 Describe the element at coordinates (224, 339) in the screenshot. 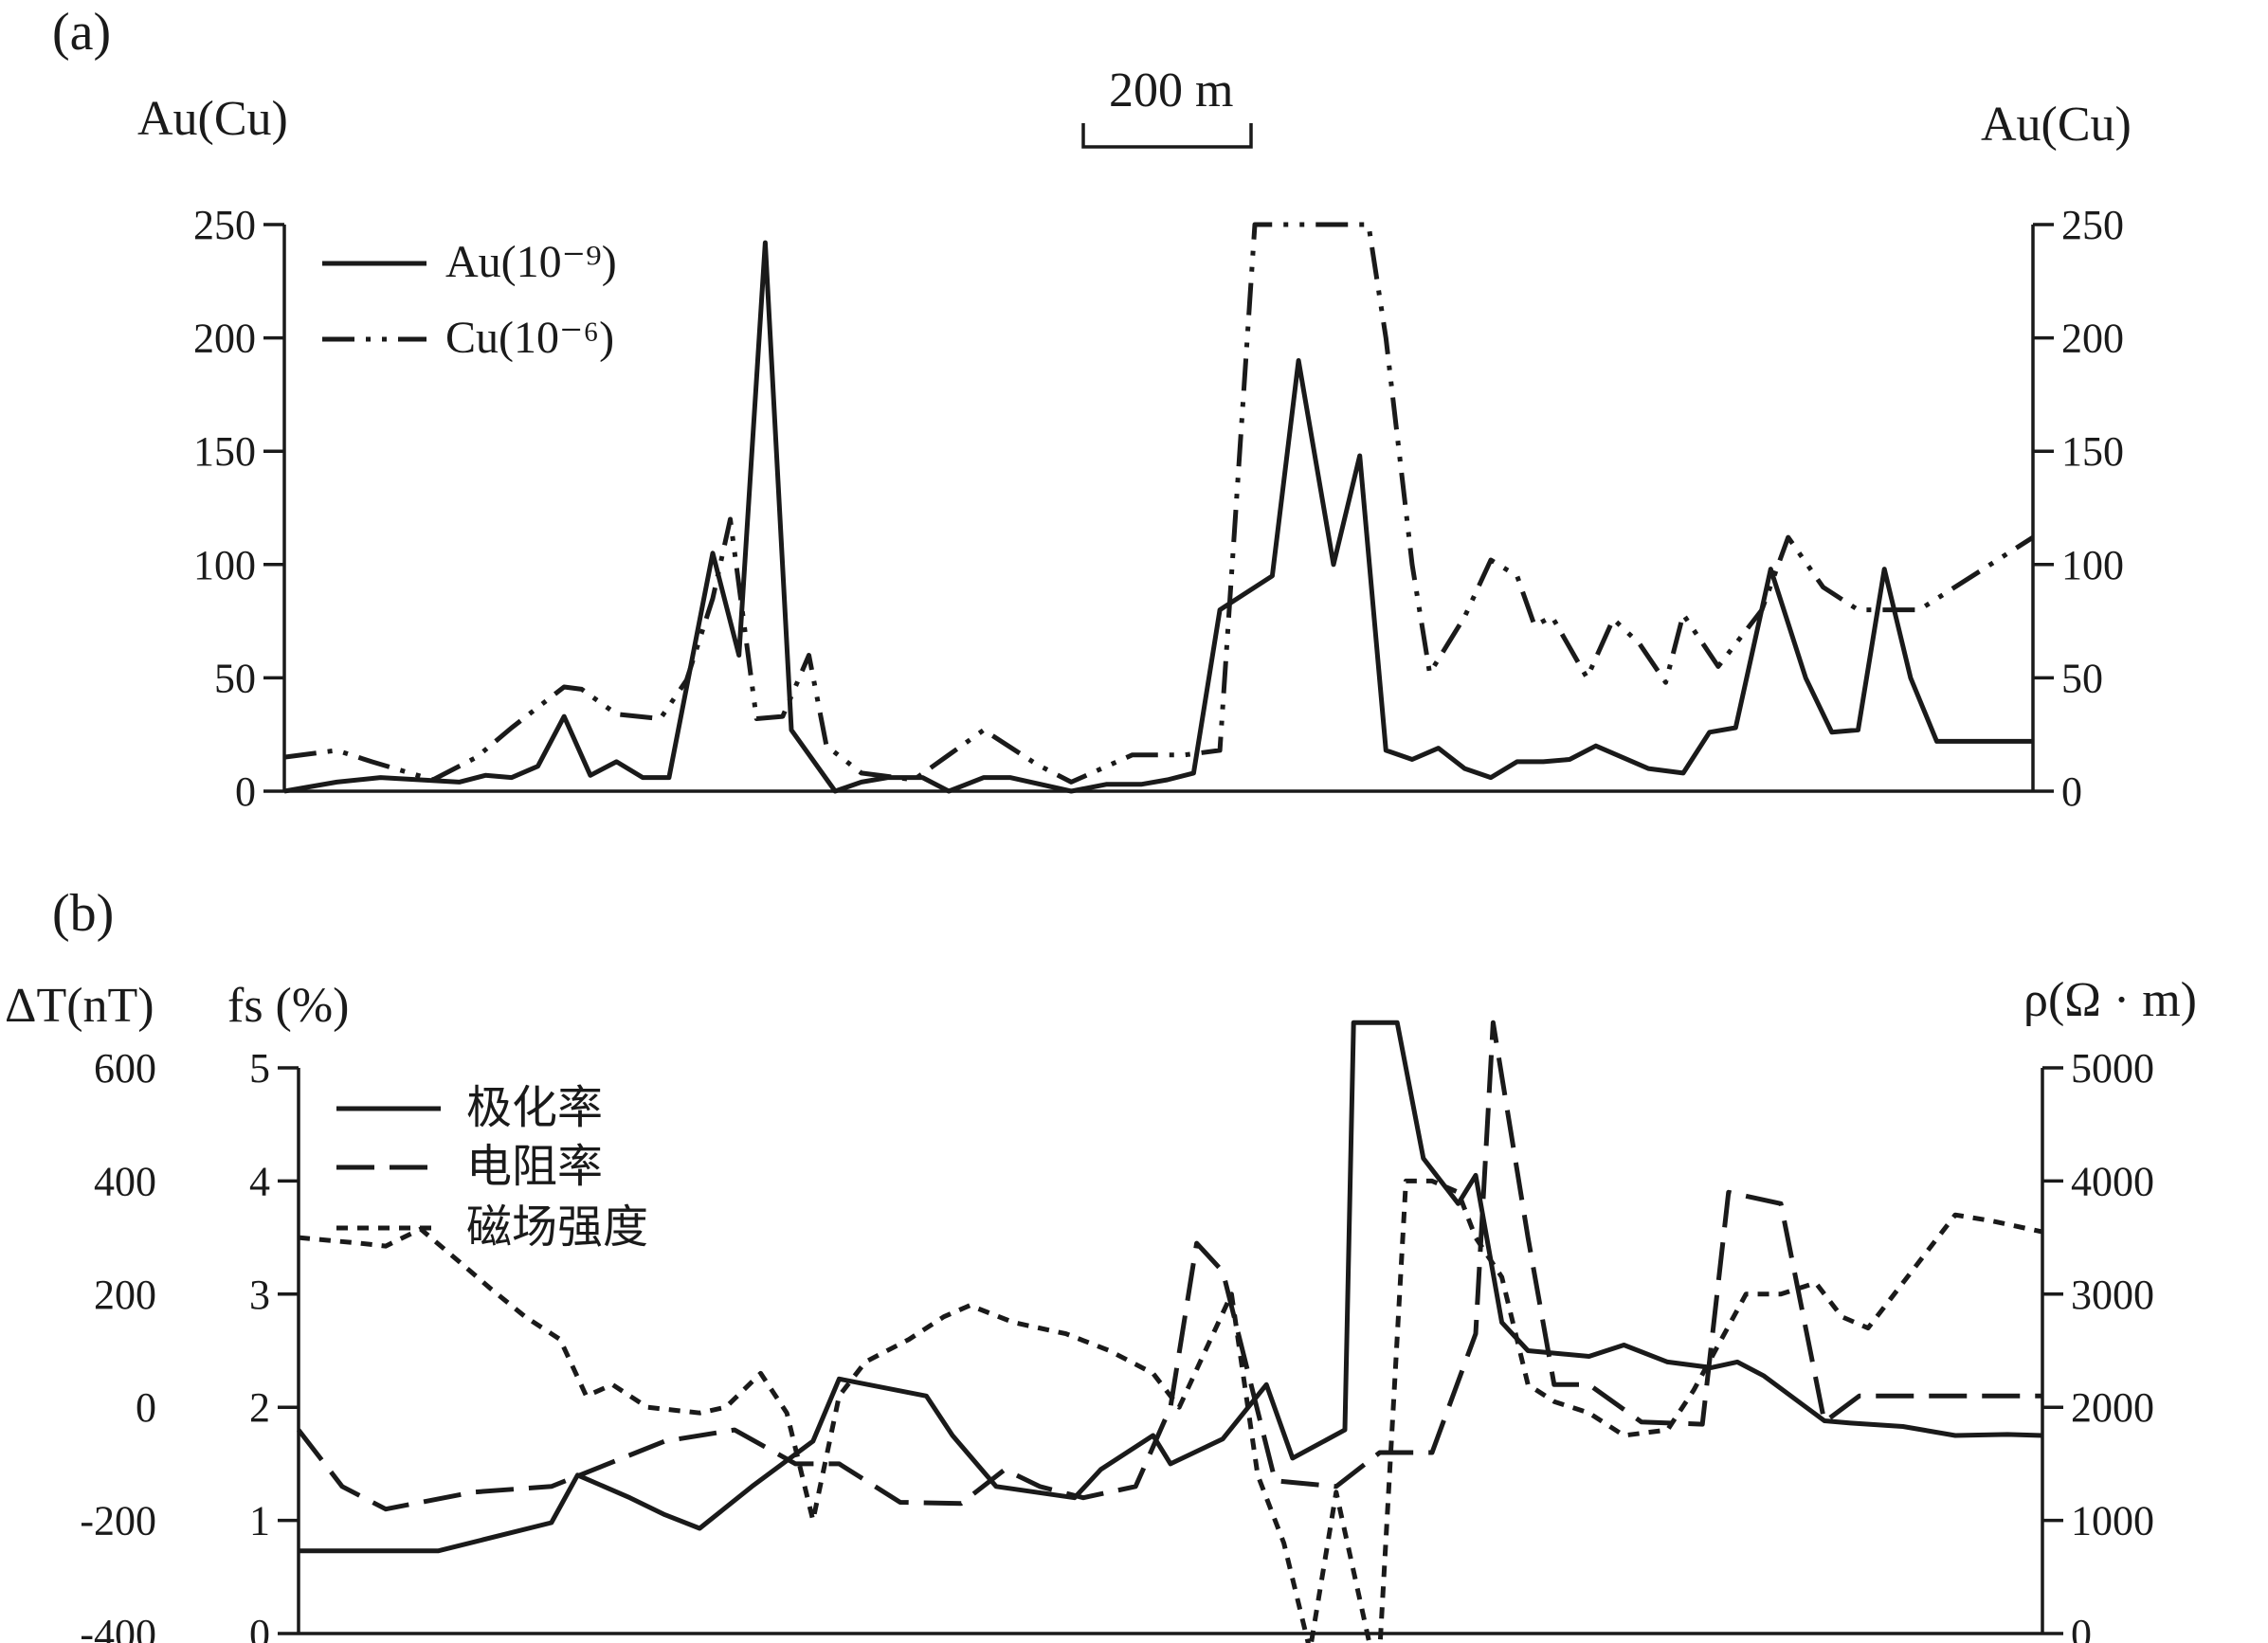

I see `panel-a-left-tick-label: 200` at that location.